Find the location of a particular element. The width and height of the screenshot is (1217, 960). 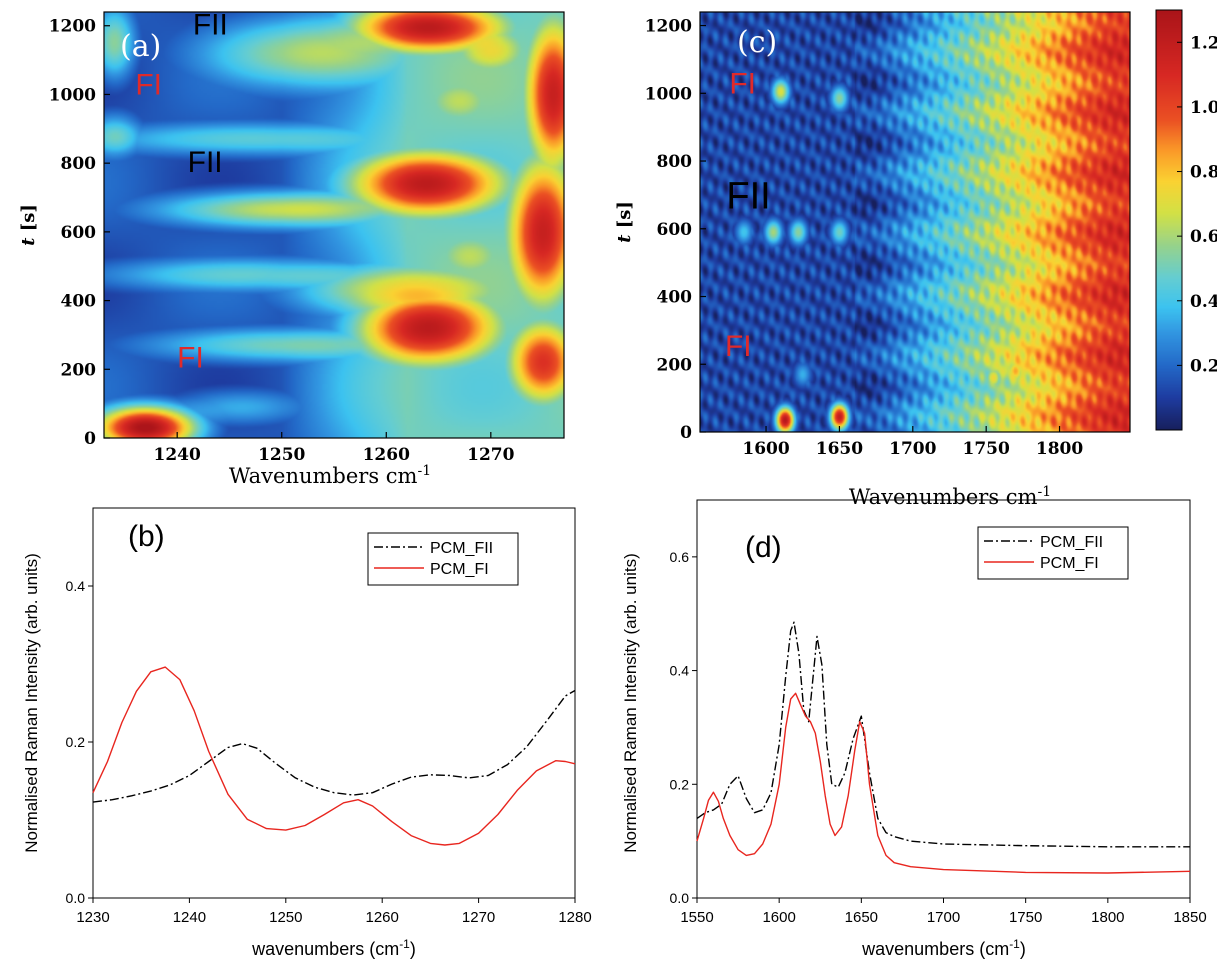

xlabel-a: Wavenumbers cm-1 is located at coordinates (330, 475).